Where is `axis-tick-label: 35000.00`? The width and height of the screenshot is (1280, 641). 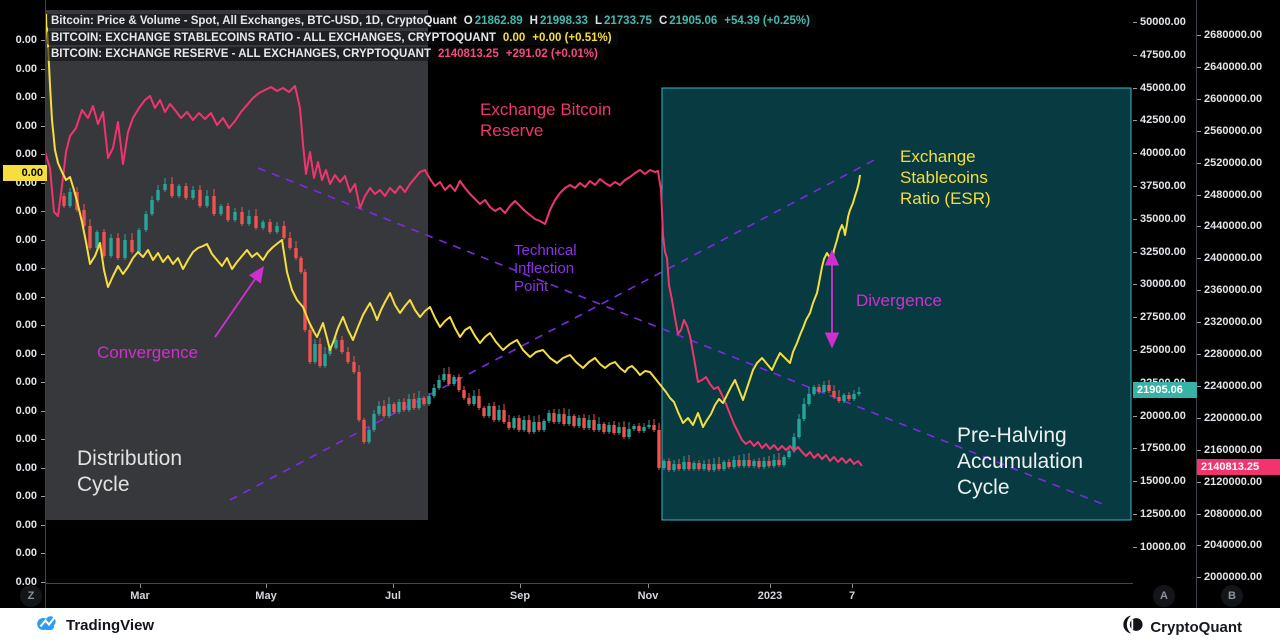 axis-tick-label: 35000.00 is located at coordinates (1163, 218).